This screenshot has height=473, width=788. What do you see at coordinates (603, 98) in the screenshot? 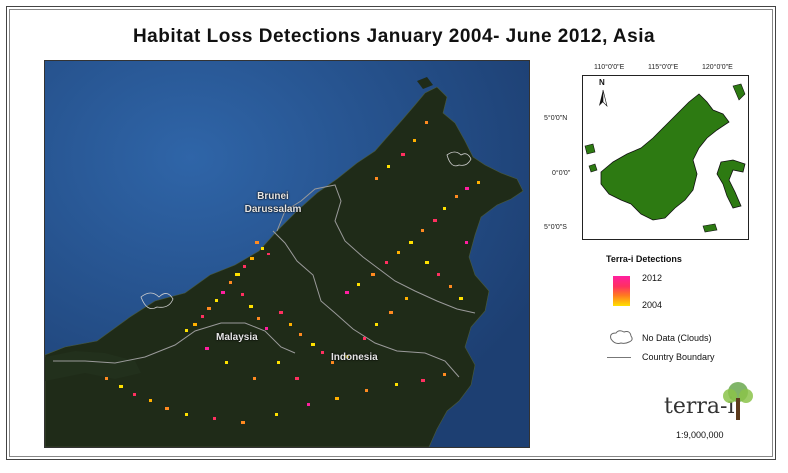
I see `north-arrow-icon` at bounding box center [603, 98].